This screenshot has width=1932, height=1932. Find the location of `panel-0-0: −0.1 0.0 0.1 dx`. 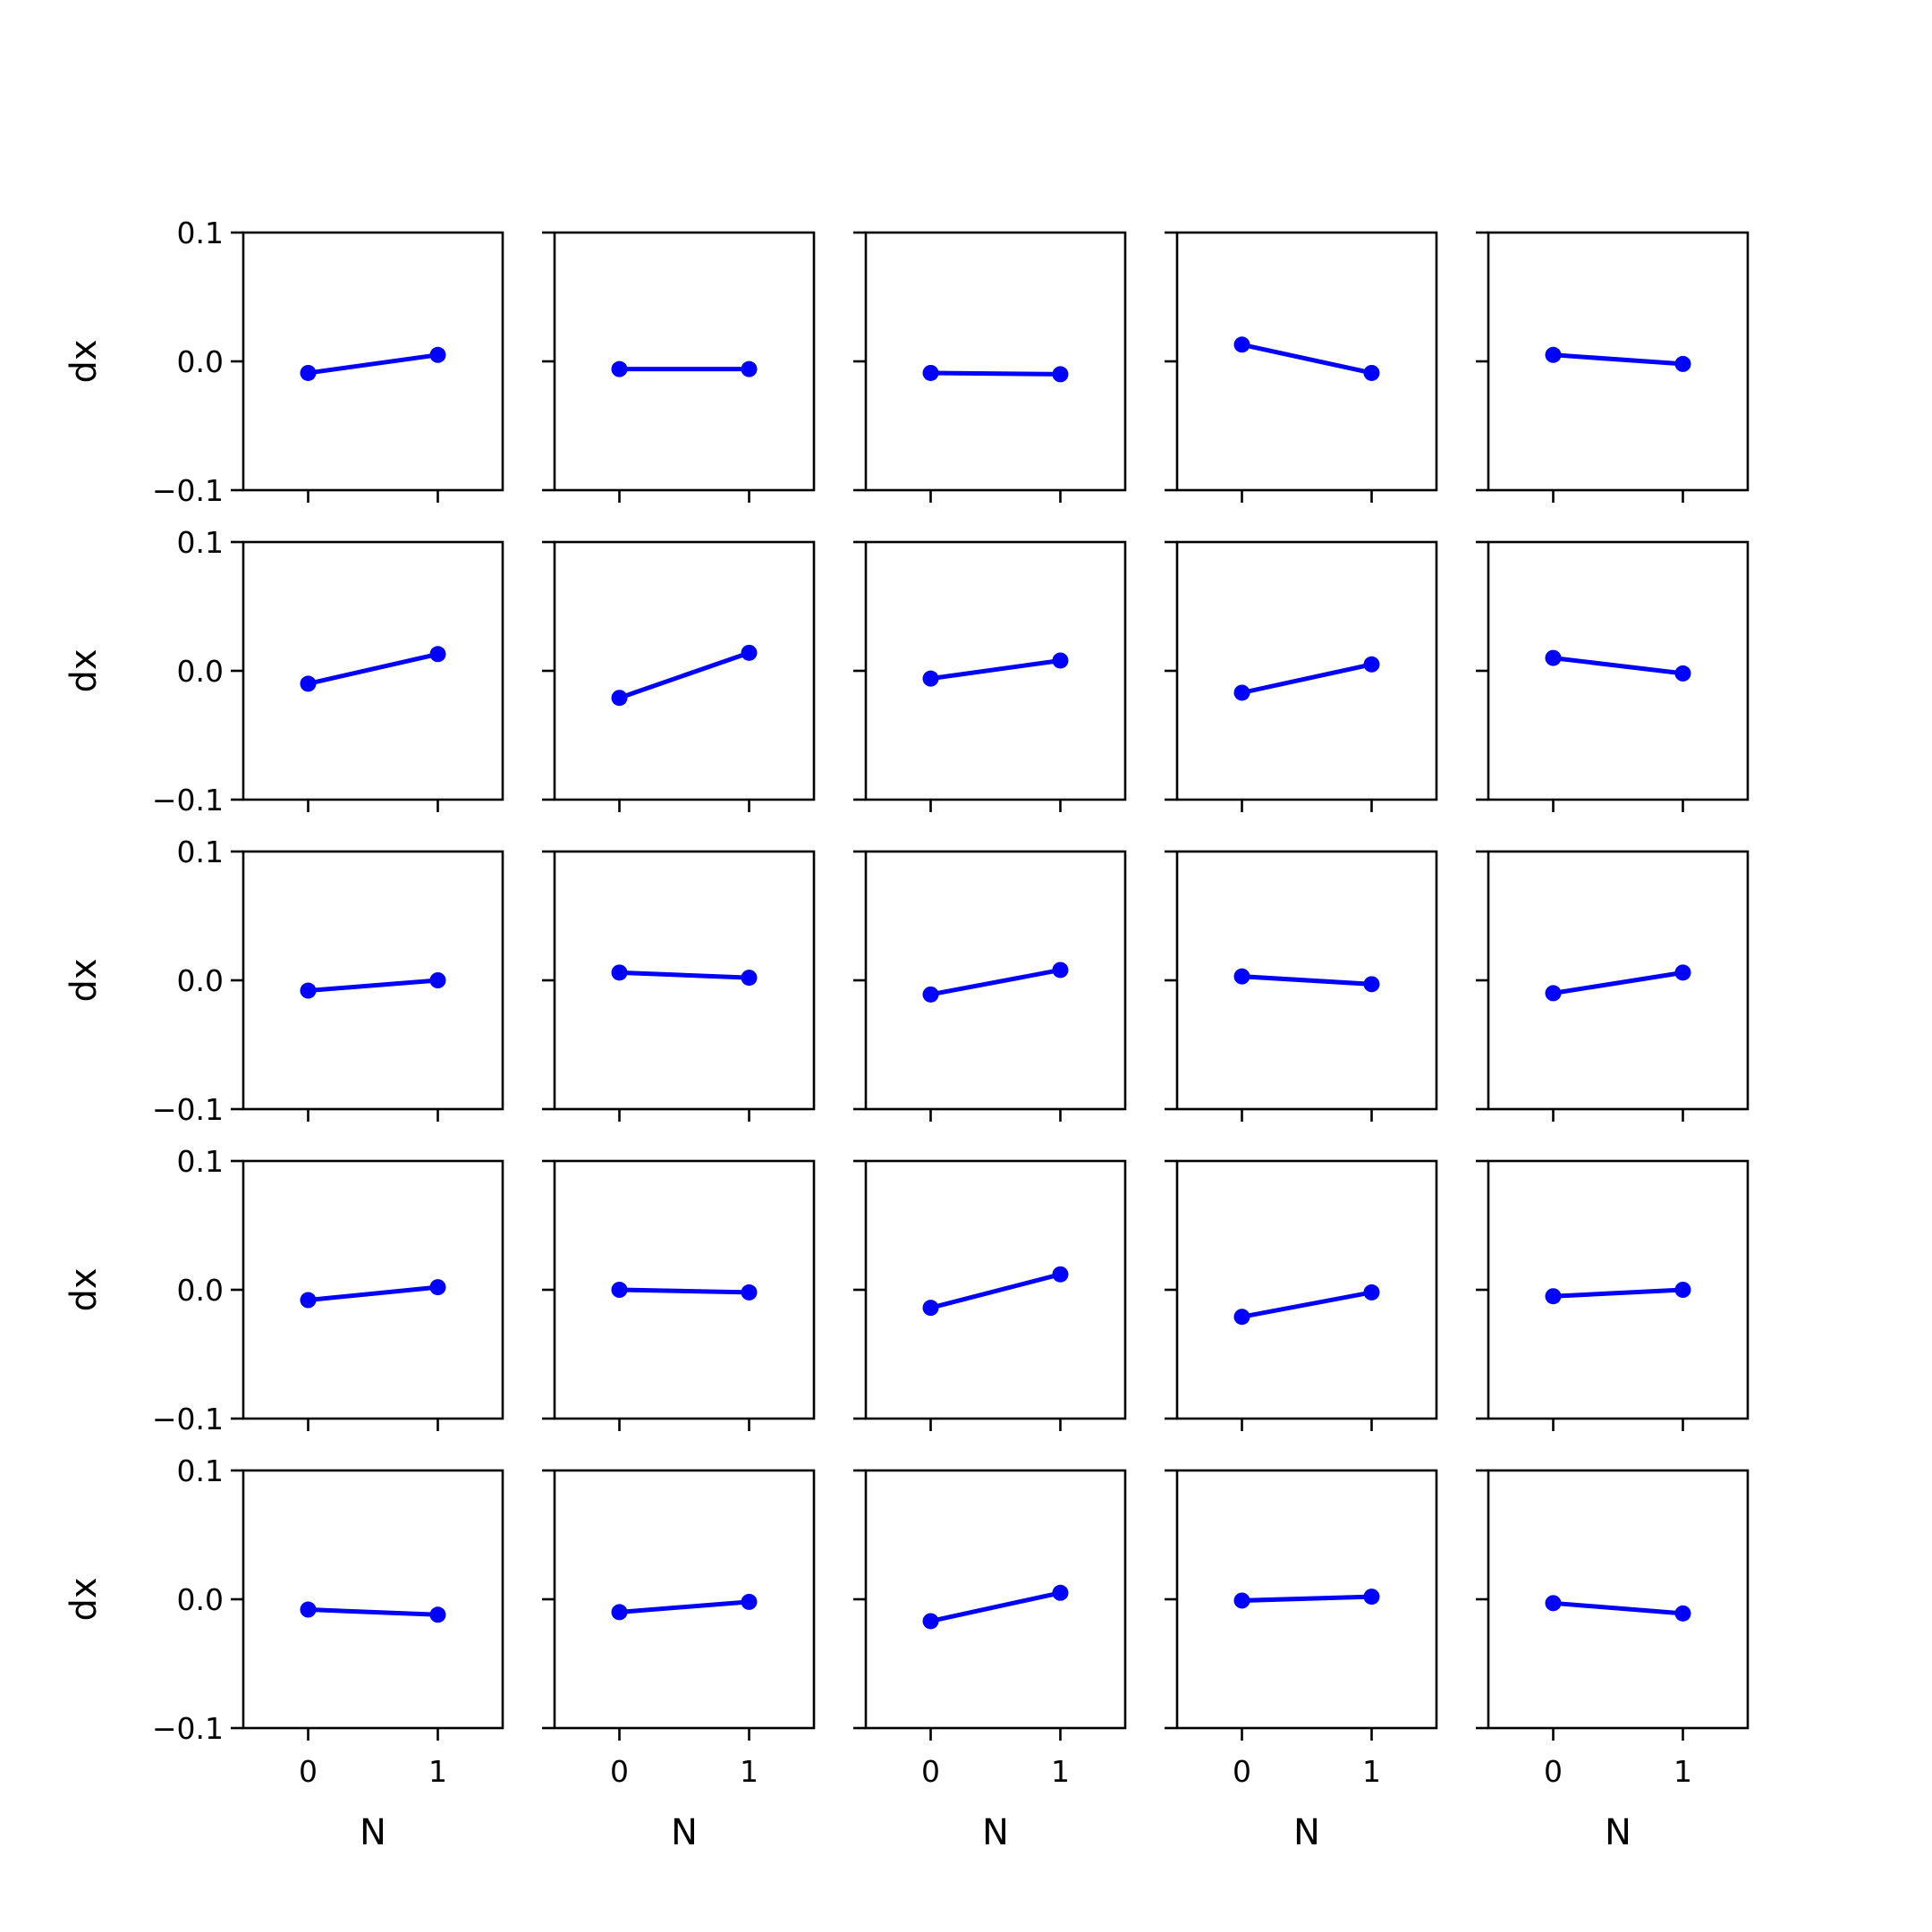

panel-0-0: −0.1 0.0 0.1 dx is located at coordinates (284, 362).